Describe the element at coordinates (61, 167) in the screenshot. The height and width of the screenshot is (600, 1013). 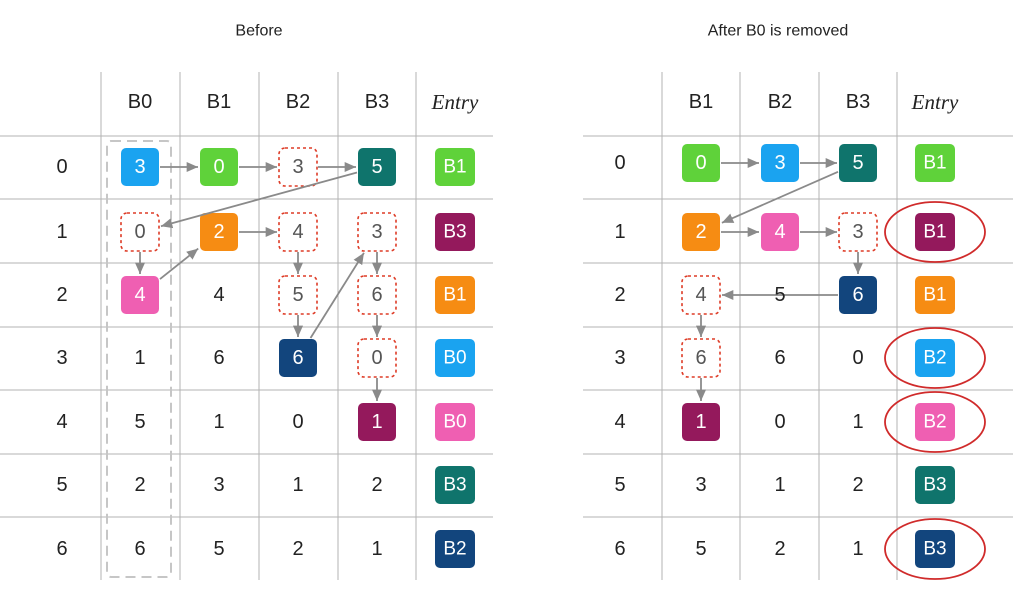
I see `before-row-label: 0` at that location.